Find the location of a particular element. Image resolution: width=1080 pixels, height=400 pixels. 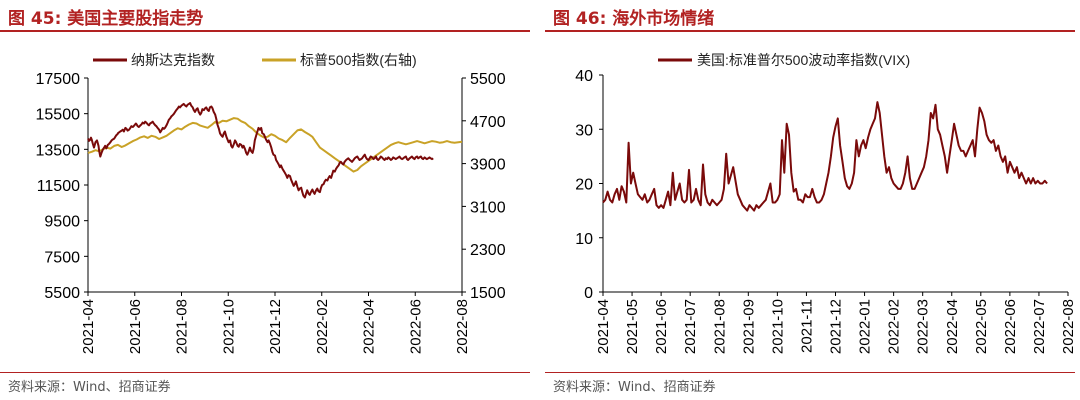

x-tick-label: 2022-05 is located at coordinates (981, 326).